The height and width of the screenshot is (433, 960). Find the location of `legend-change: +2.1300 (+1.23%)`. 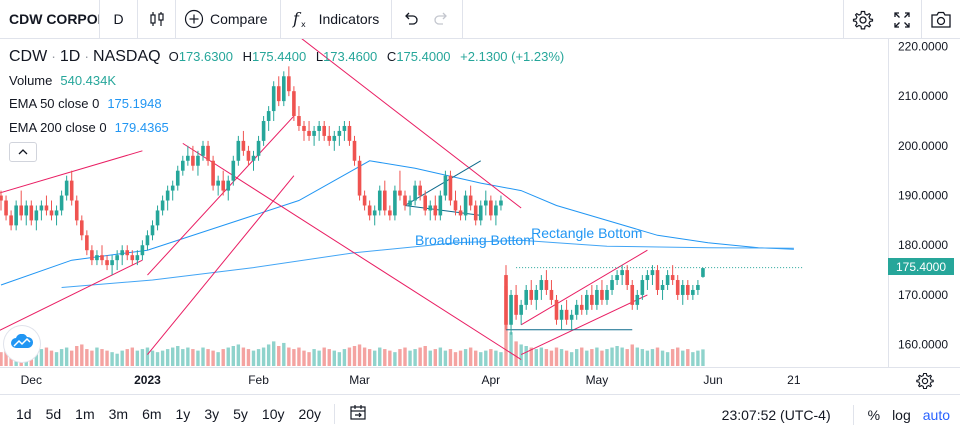

legend-change: +2.1300 (+1.23%) is located at coordinates (512, 56).